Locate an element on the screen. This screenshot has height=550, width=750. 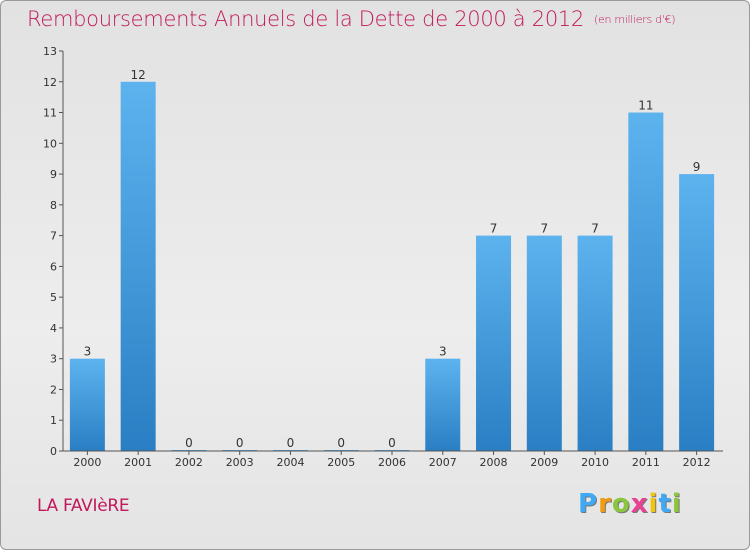
data-label: 11 is located at coordinates (645, 106).